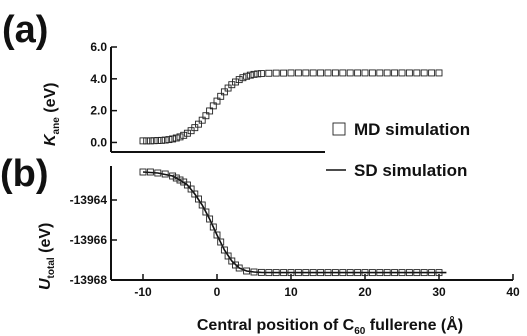 This screenshot has height=336, width=527. Describe the element at coordinates (45, 284) in the screenshot. I see `panel-b-y-axis-title-main: U` at that location.